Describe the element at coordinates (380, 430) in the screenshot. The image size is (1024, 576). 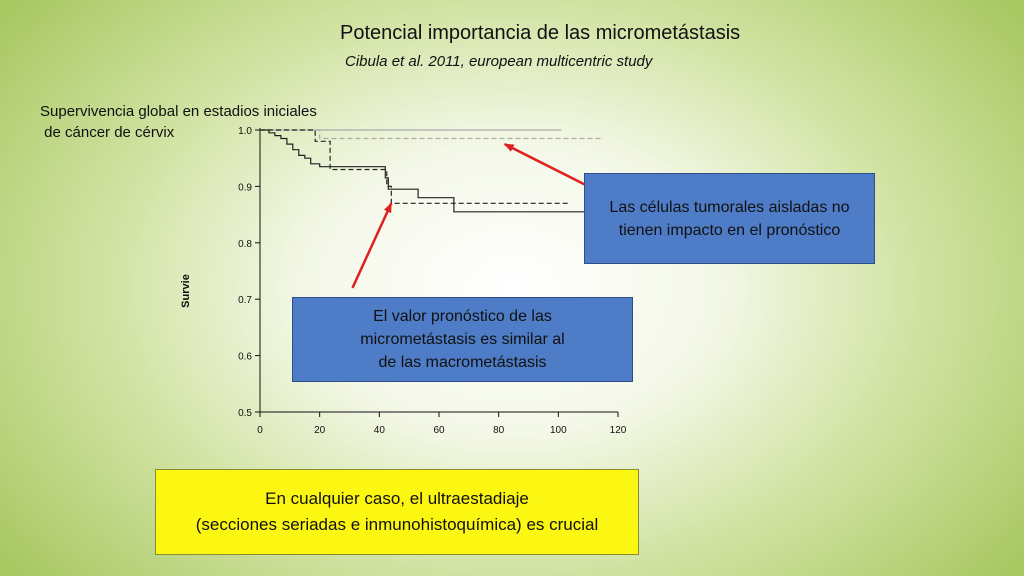
I see `x-tick-label-2: 40` at that location.